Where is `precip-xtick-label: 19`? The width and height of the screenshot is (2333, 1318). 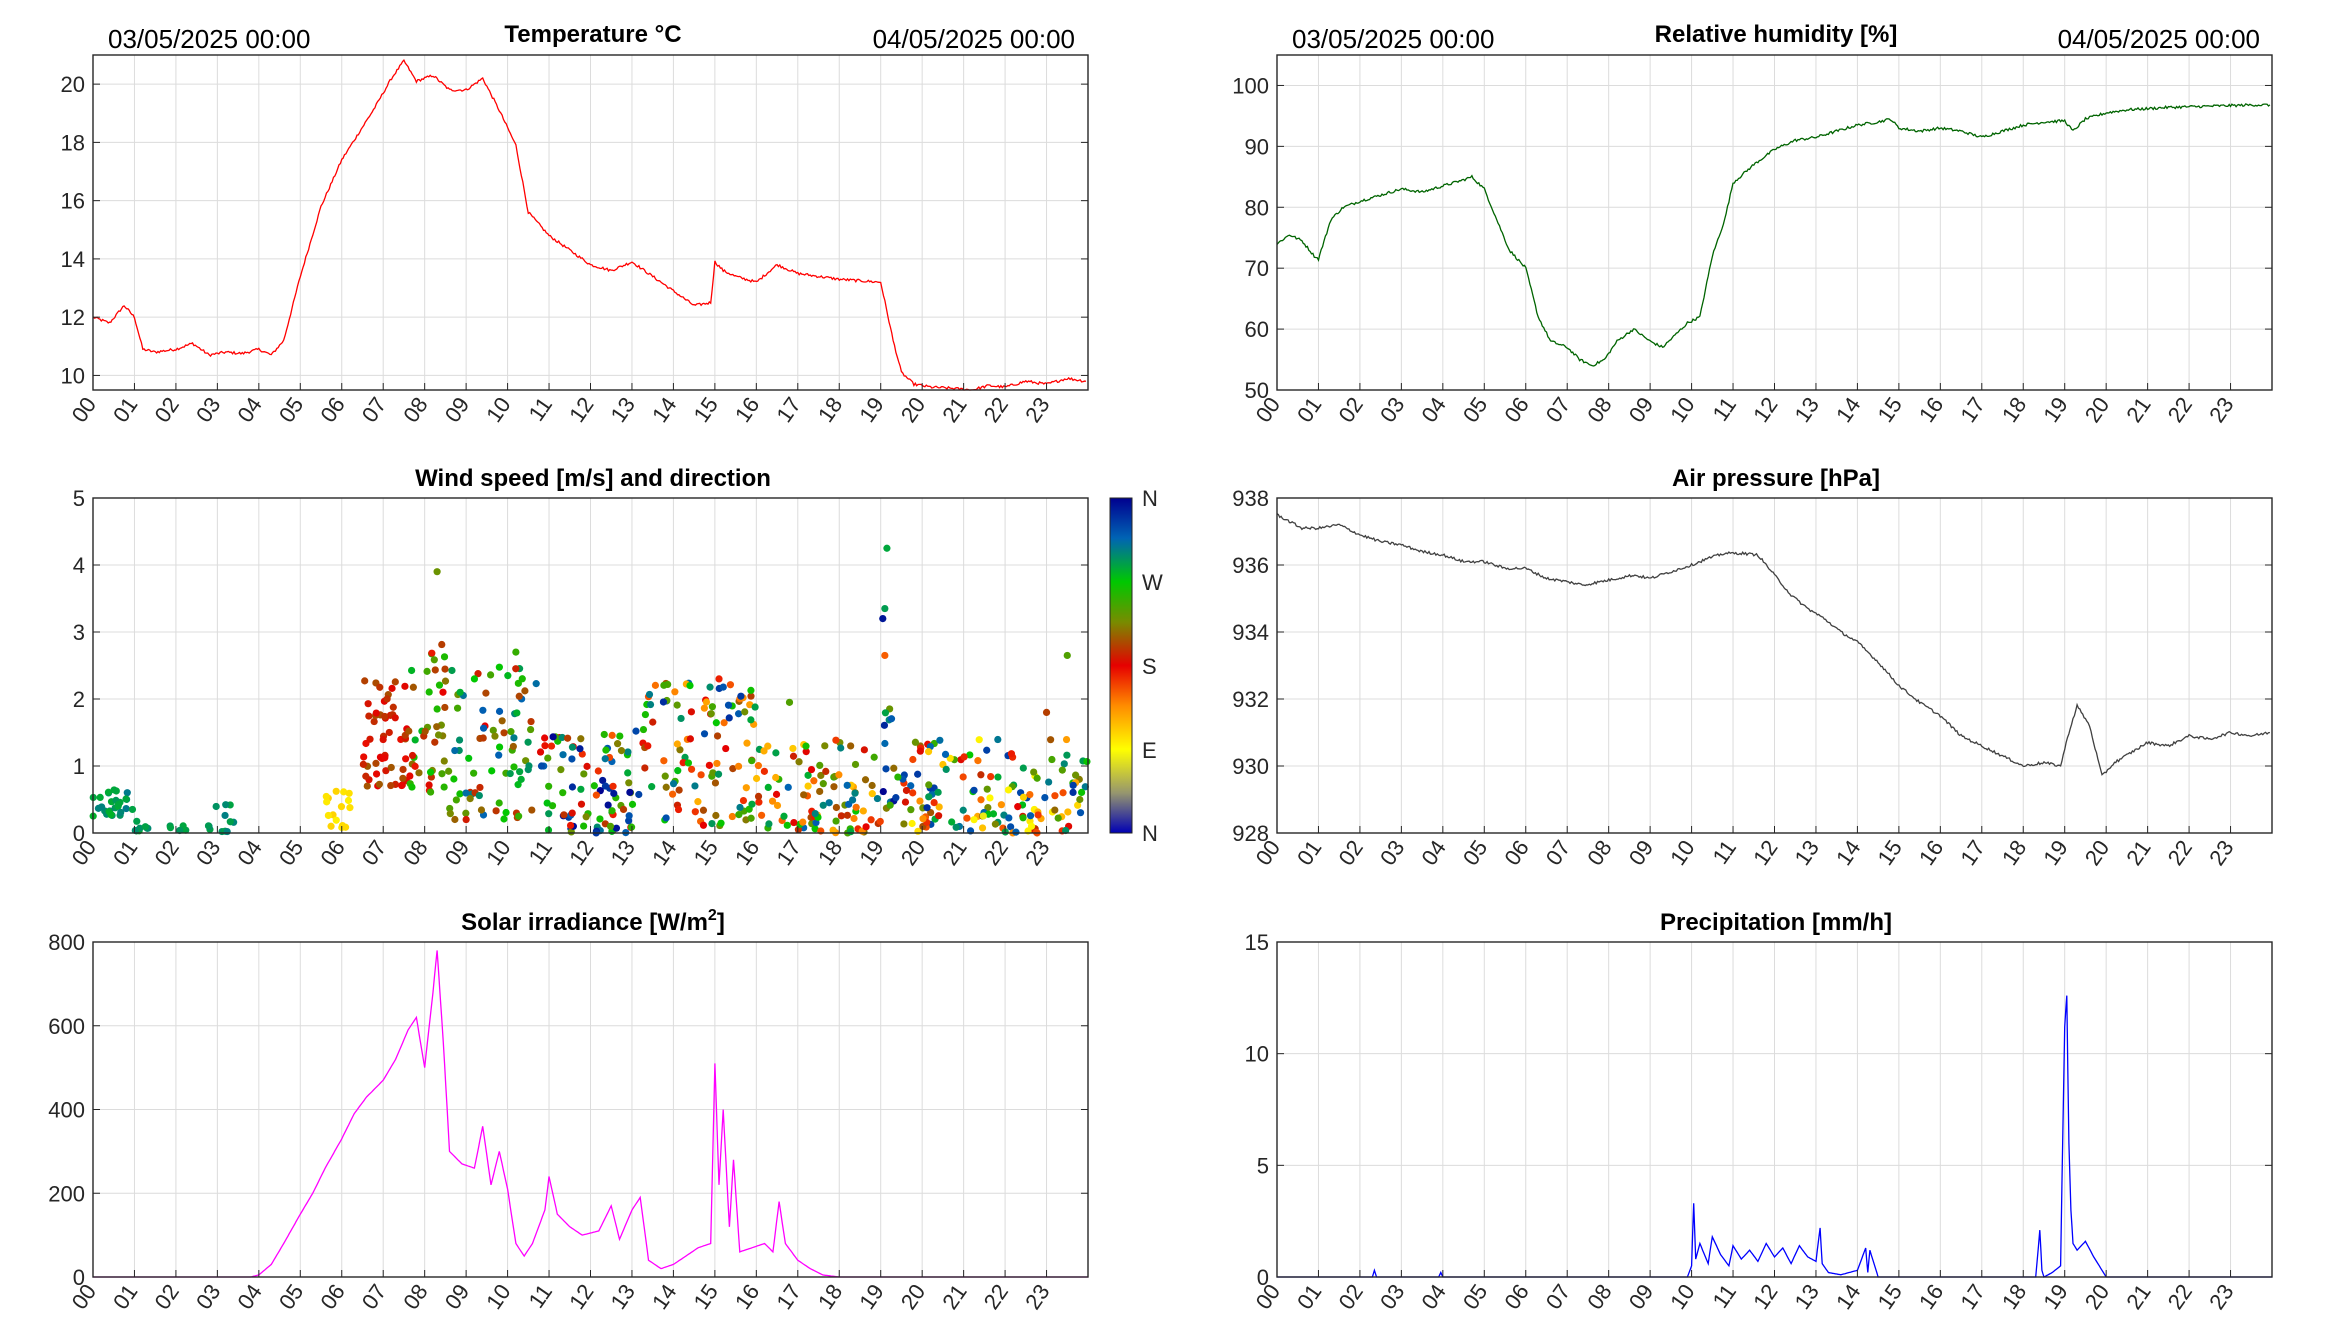 precip-xtick-label: 19 is located at coordinates (2055, 1296).